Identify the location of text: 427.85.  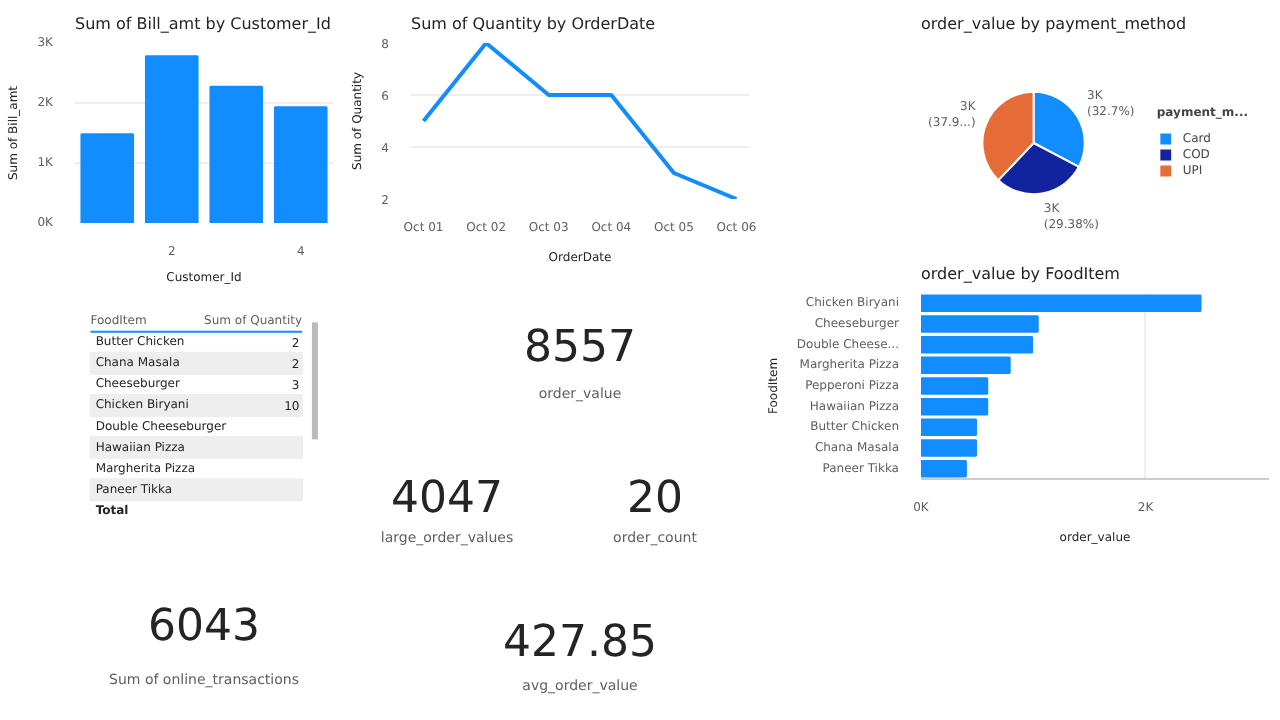
(580, 643).